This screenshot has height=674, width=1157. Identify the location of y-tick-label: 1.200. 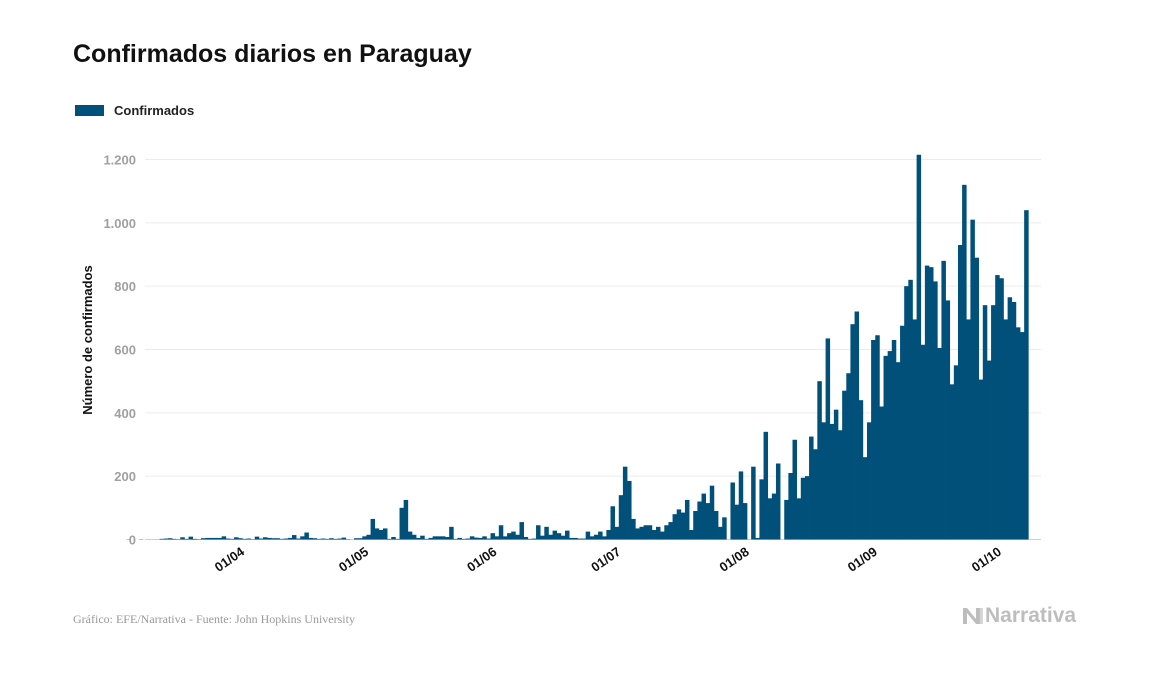
(119, 160).